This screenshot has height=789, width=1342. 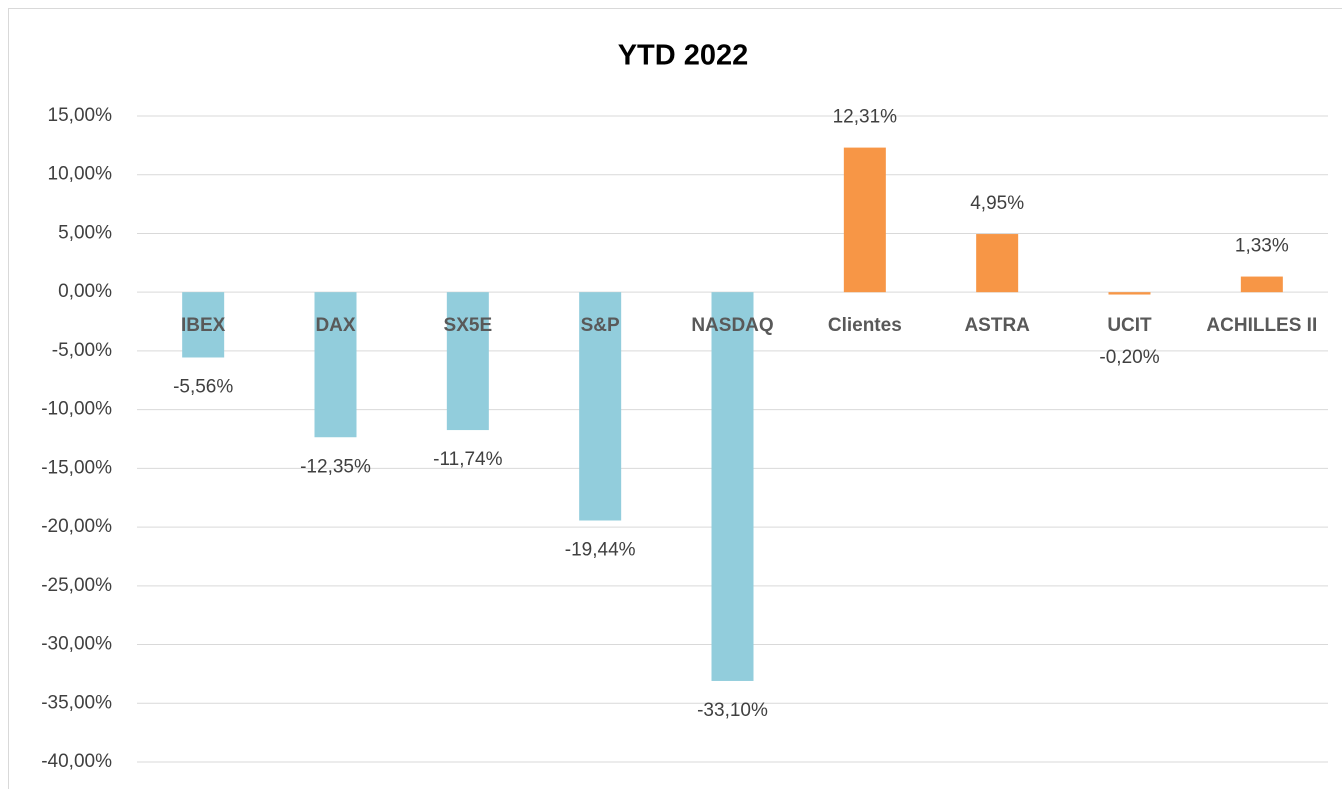 I want to click on y-tick-label: -35,00%, so click(x=76, y=702).